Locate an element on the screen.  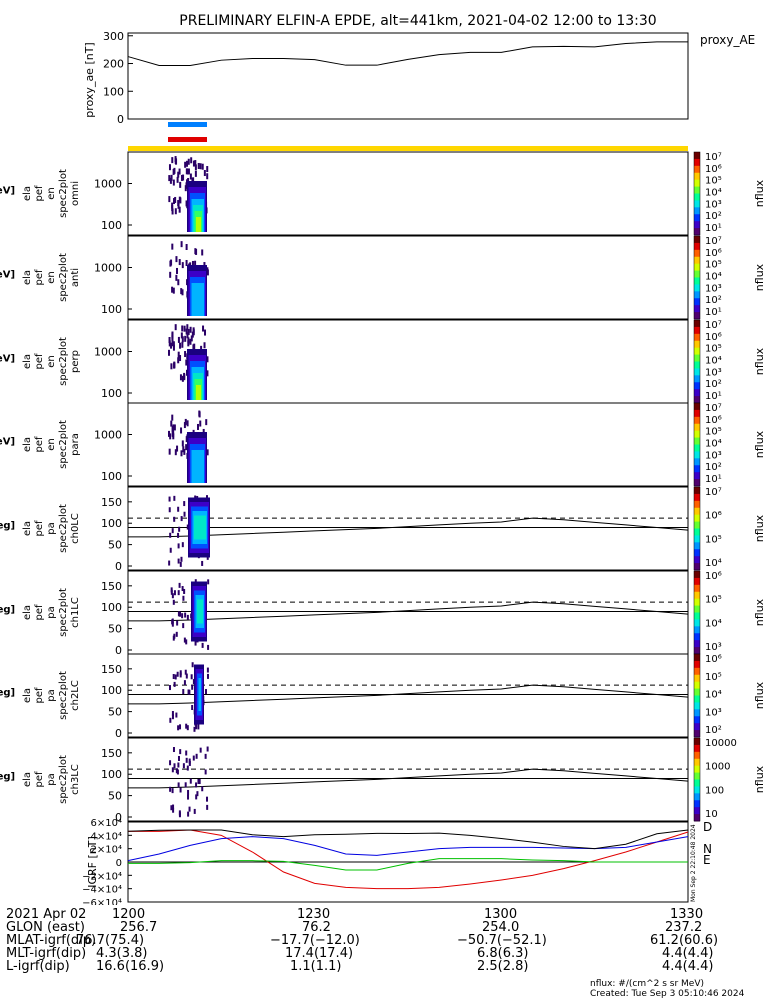
colorbar-tick-label: 10¹ is located at coordinates (713, 396).